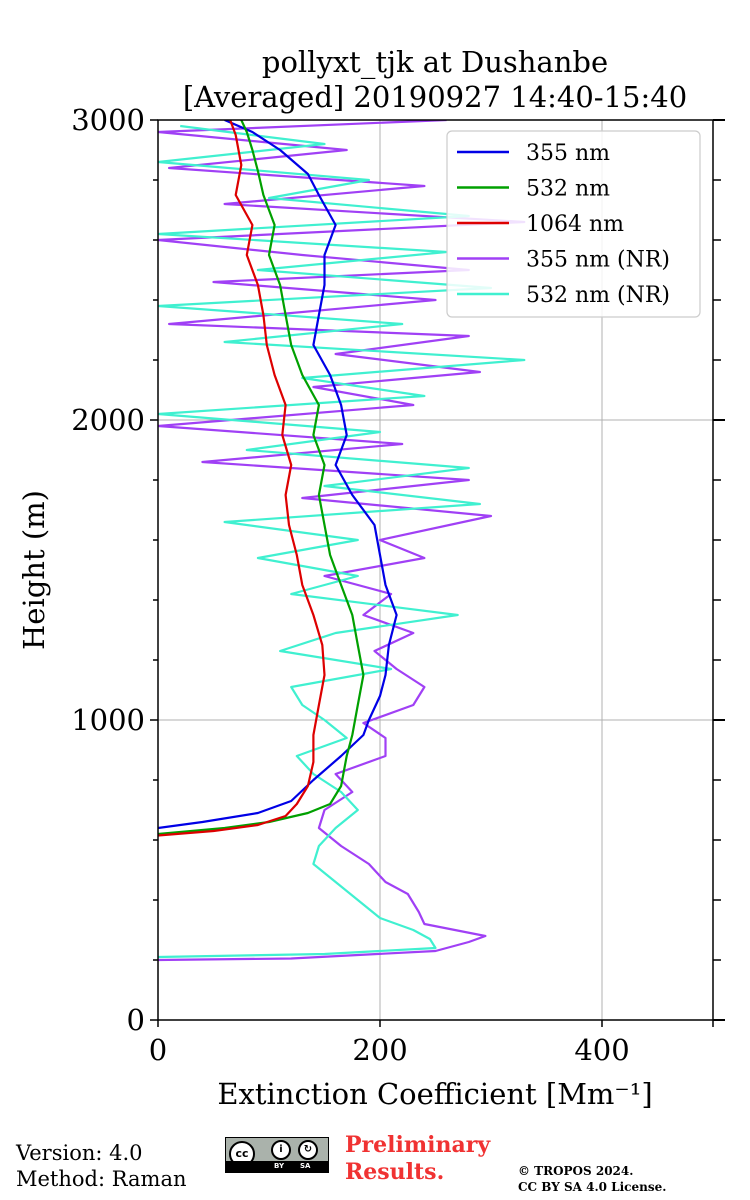 Image resolution: width=750 pixels, height=1200 pixels. Describe the element at coordinates (108, 120) in the screenshot. I see `y-tick-label: 3000` at that location.